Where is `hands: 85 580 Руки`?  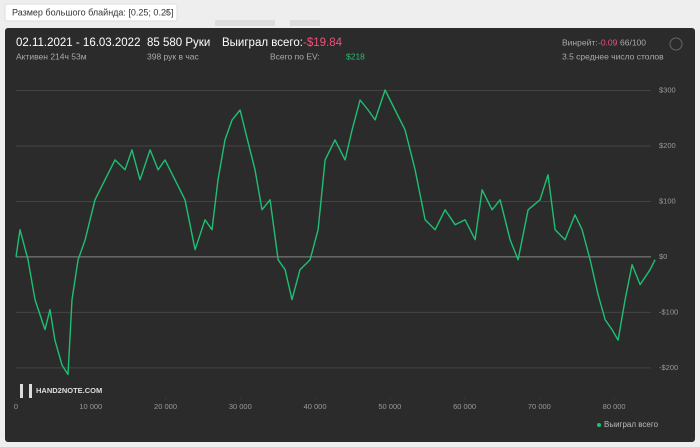 hands: 85 580 Руки is located at coordinates (178, 43).